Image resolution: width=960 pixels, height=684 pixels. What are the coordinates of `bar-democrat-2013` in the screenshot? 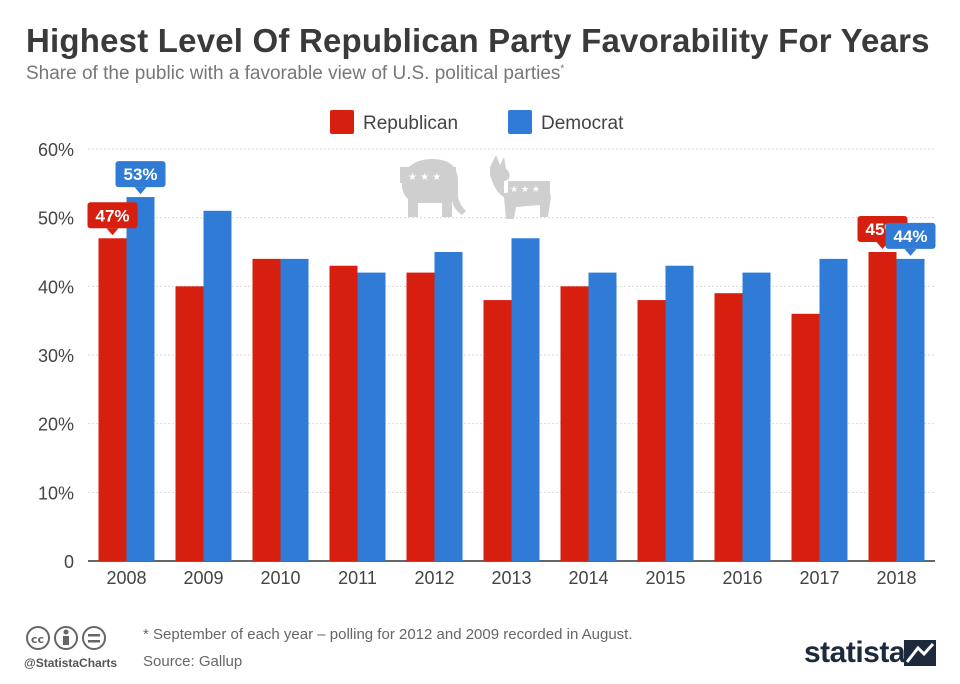 It's located at (525, 399).